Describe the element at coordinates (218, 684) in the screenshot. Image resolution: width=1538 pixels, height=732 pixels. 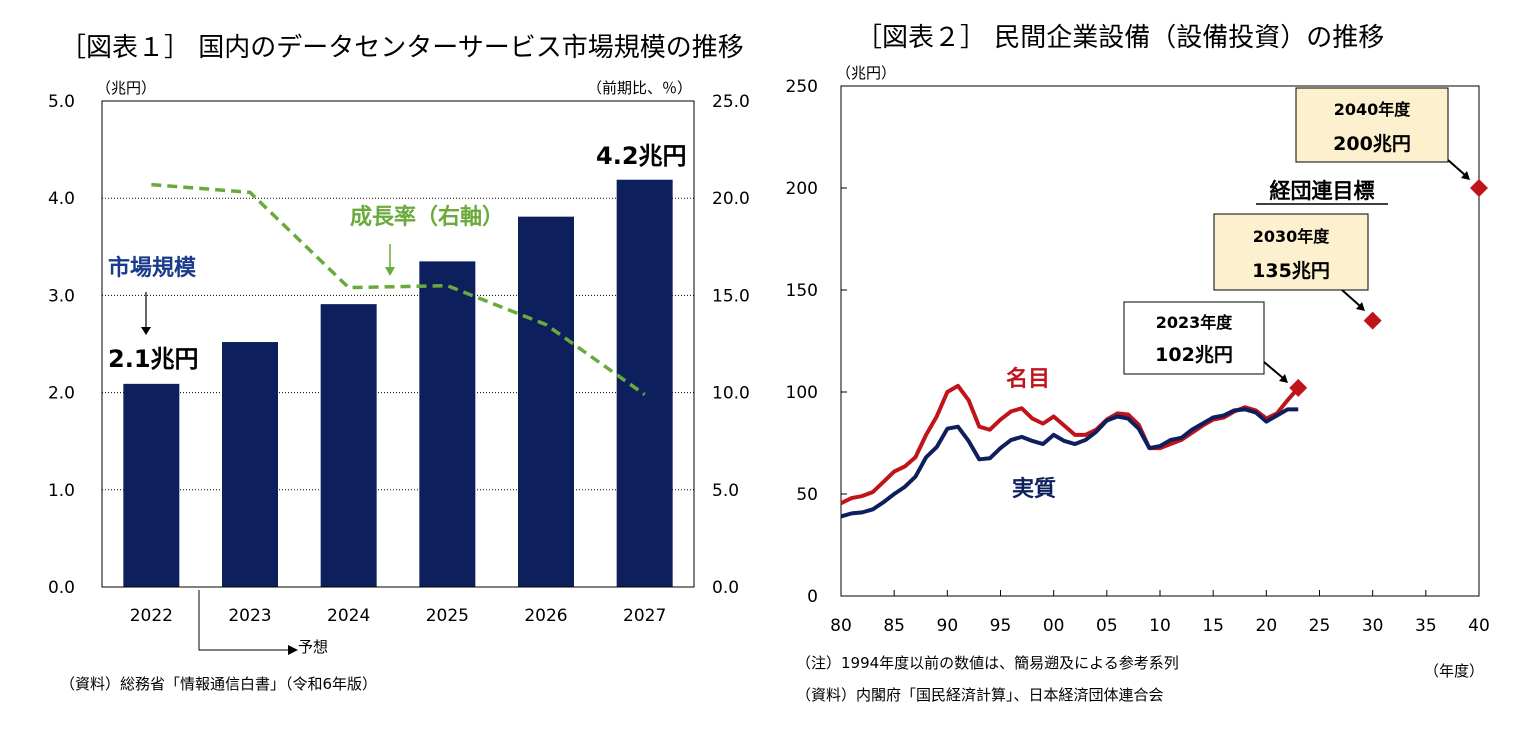
I see `chart1-source: （資料）総務省「情報通信白書」（令和6年版）` at that location.